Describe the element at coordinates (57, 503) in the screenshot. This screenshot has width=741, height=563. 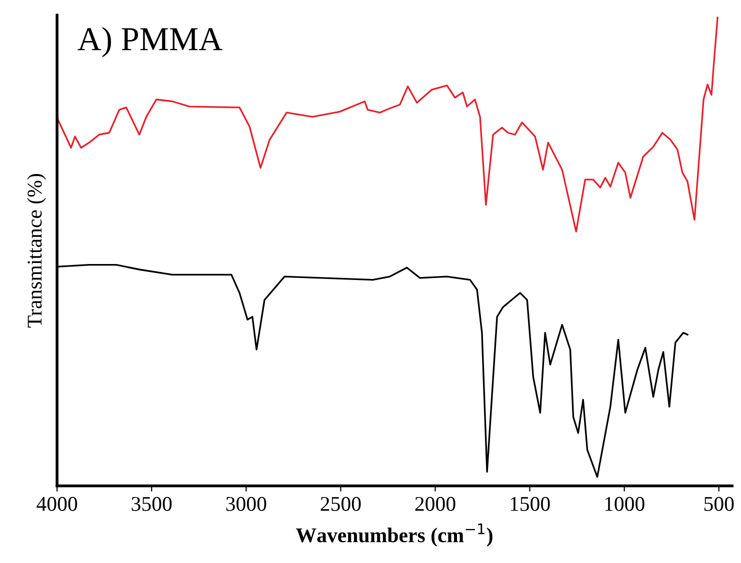
I see `x-tick-label: 4000` at that location.